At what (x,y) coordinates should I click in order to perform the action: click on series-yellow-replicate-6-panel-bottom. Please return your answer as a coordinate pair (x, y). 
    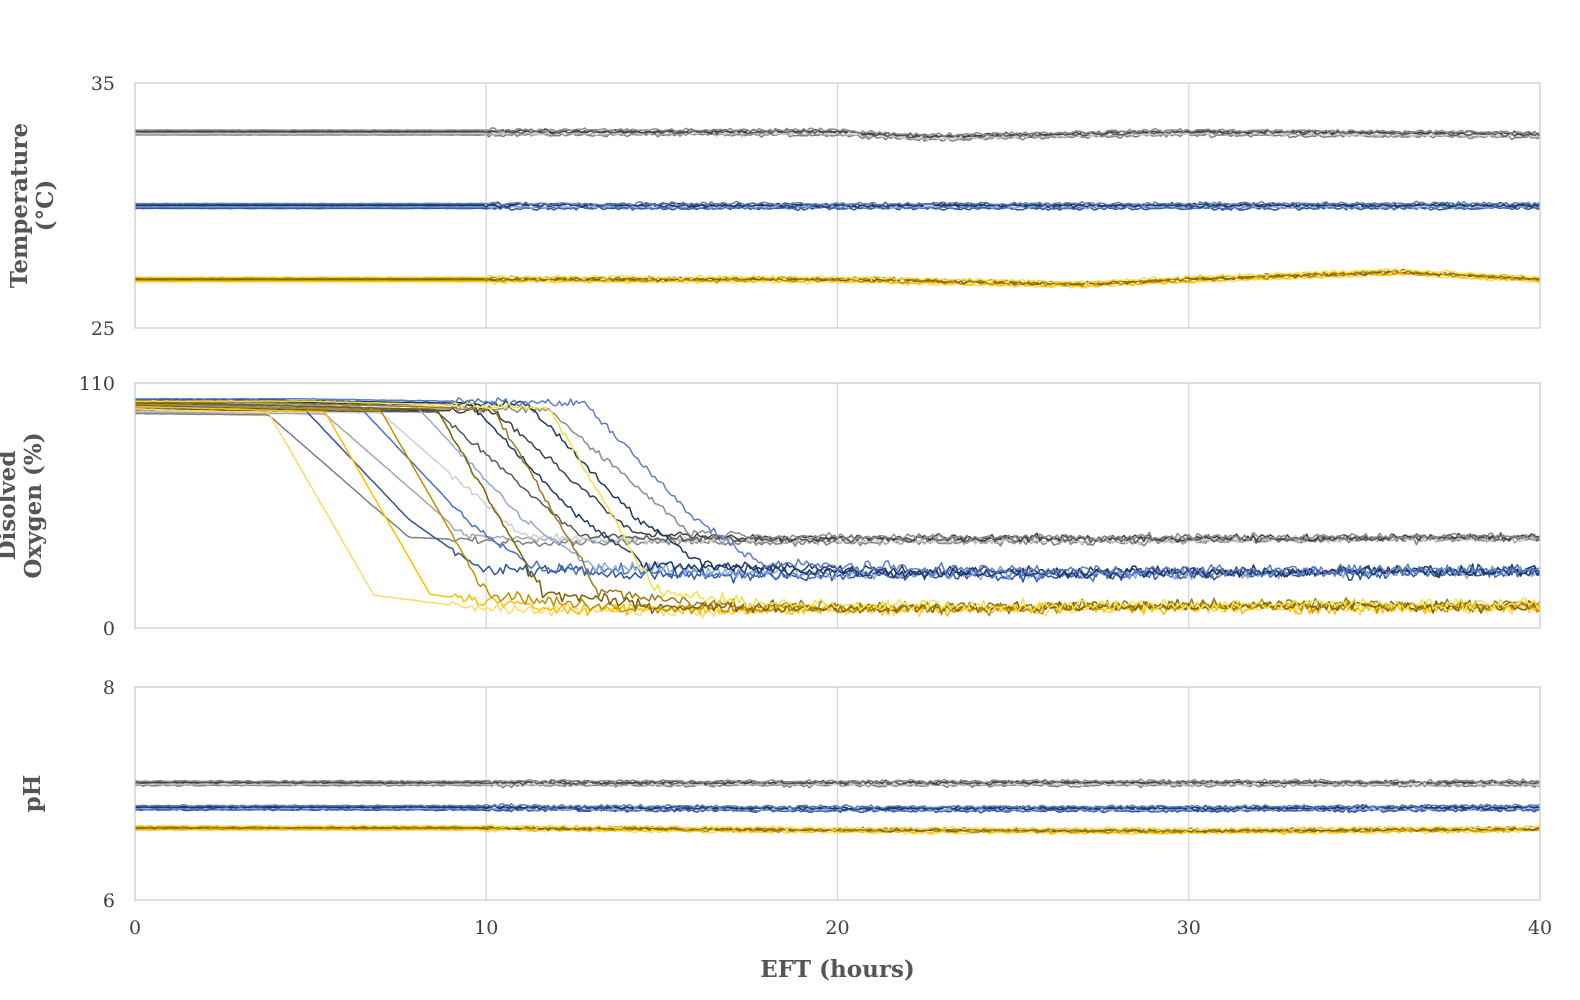
    Looking at the image, I should click on (837, 828).